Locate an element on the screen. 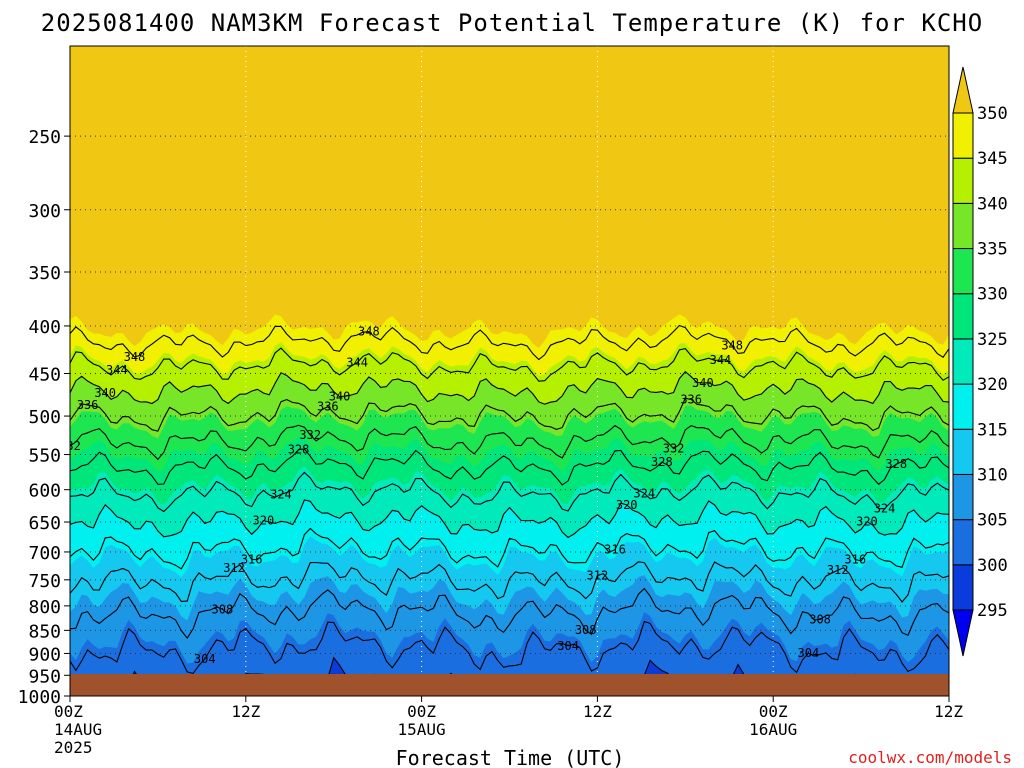  source-annotation: coolwx.com/models is located at coordinates (930, 757).